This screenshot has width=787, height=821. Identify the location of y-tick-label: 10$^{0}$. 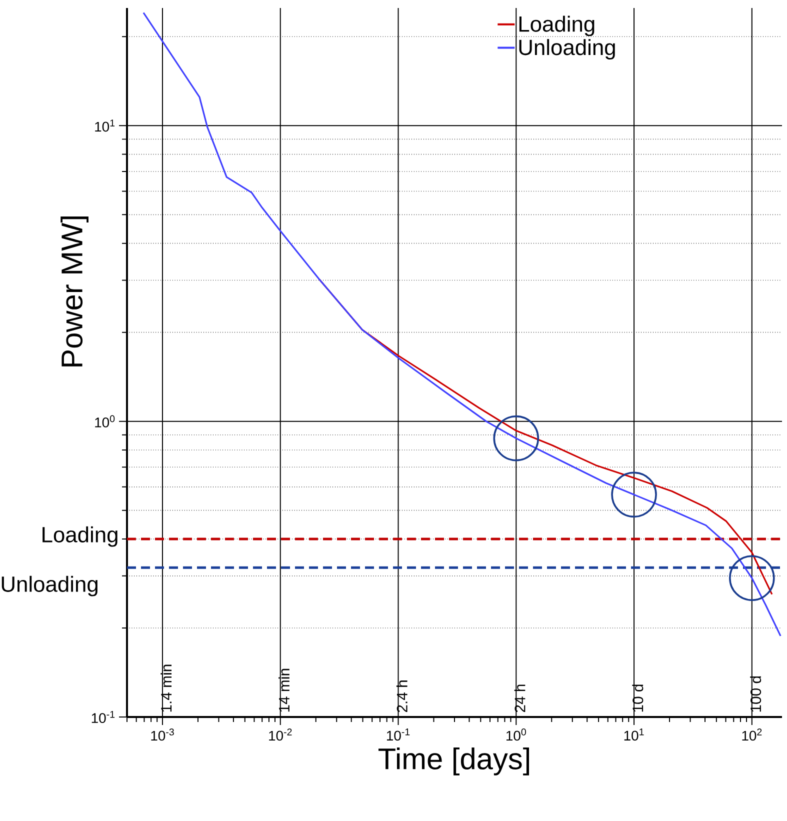
(105, 421).